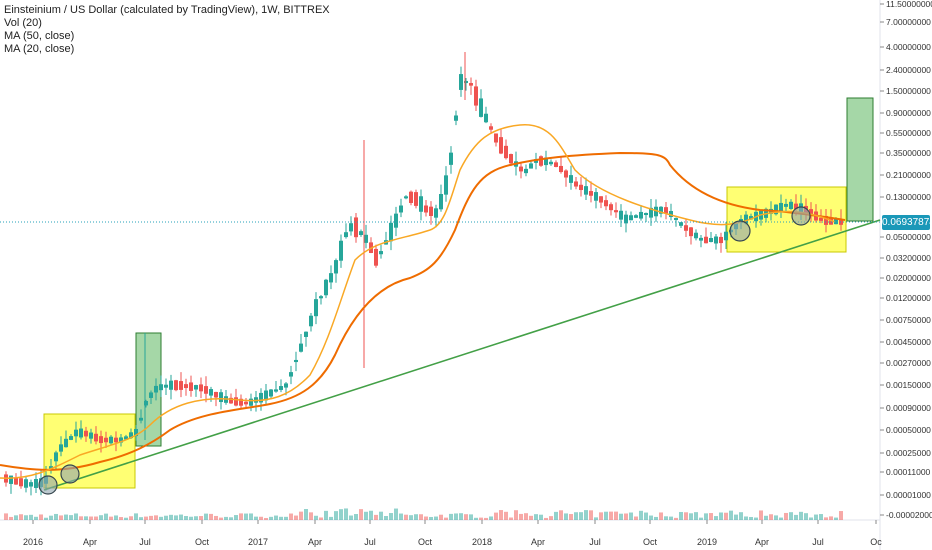 Image resolution: width=932 pixels, height=550 pixels. I want to click on y-tick-label: 0.00270000, so click(908, 363).